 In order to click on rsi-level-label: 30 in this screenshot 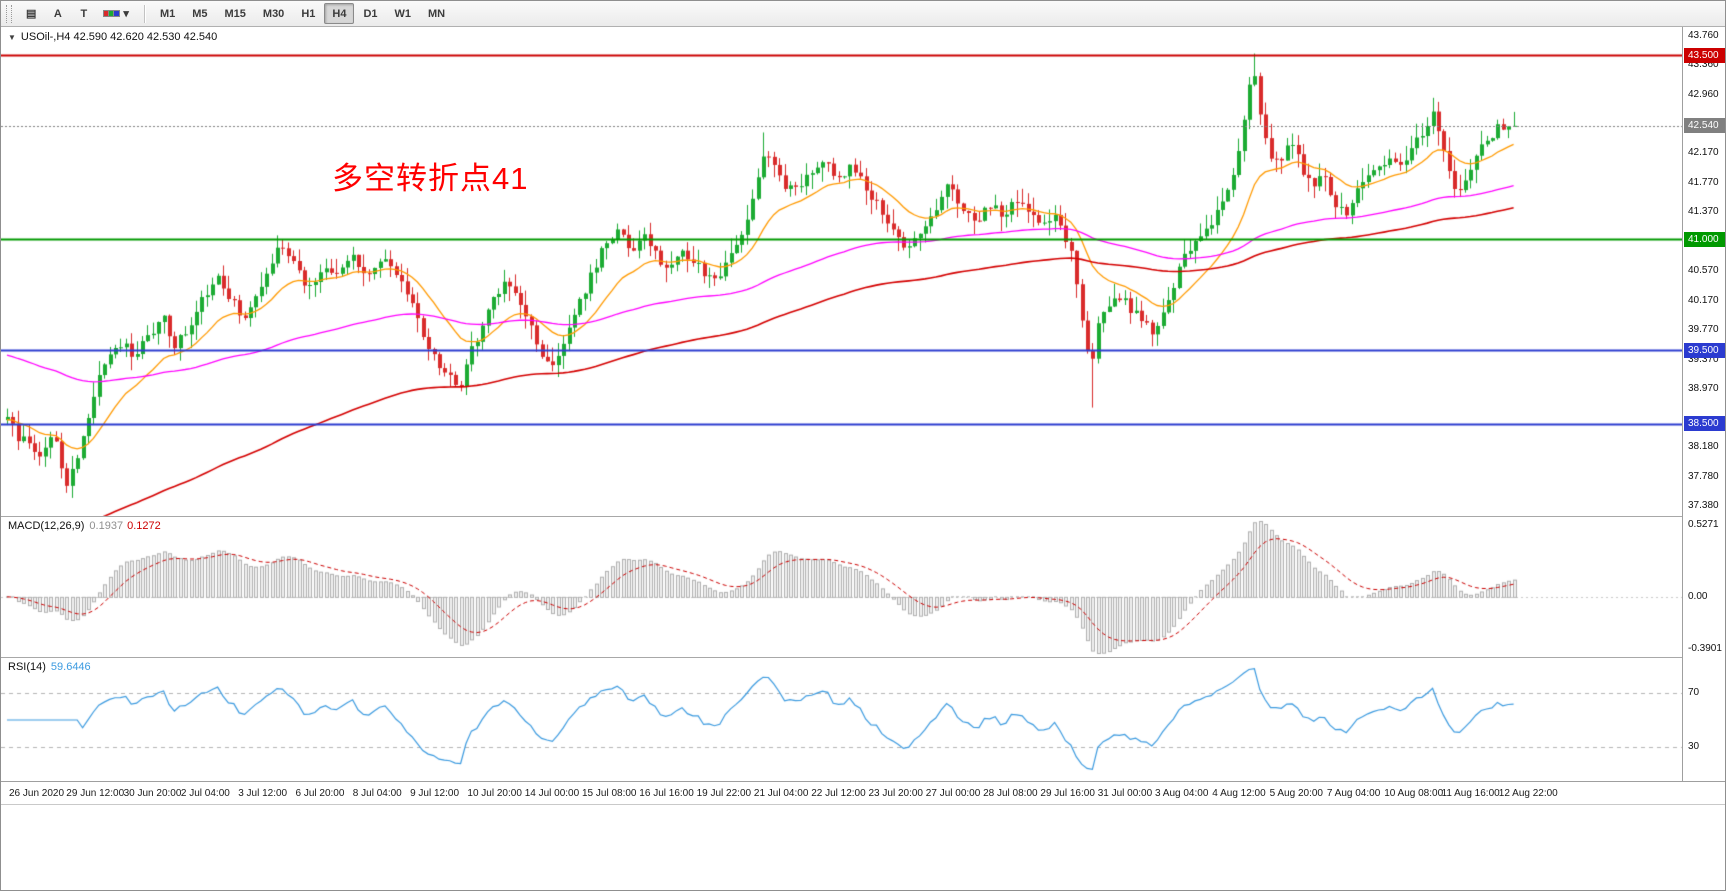, I will do `click(1694, 747)`.